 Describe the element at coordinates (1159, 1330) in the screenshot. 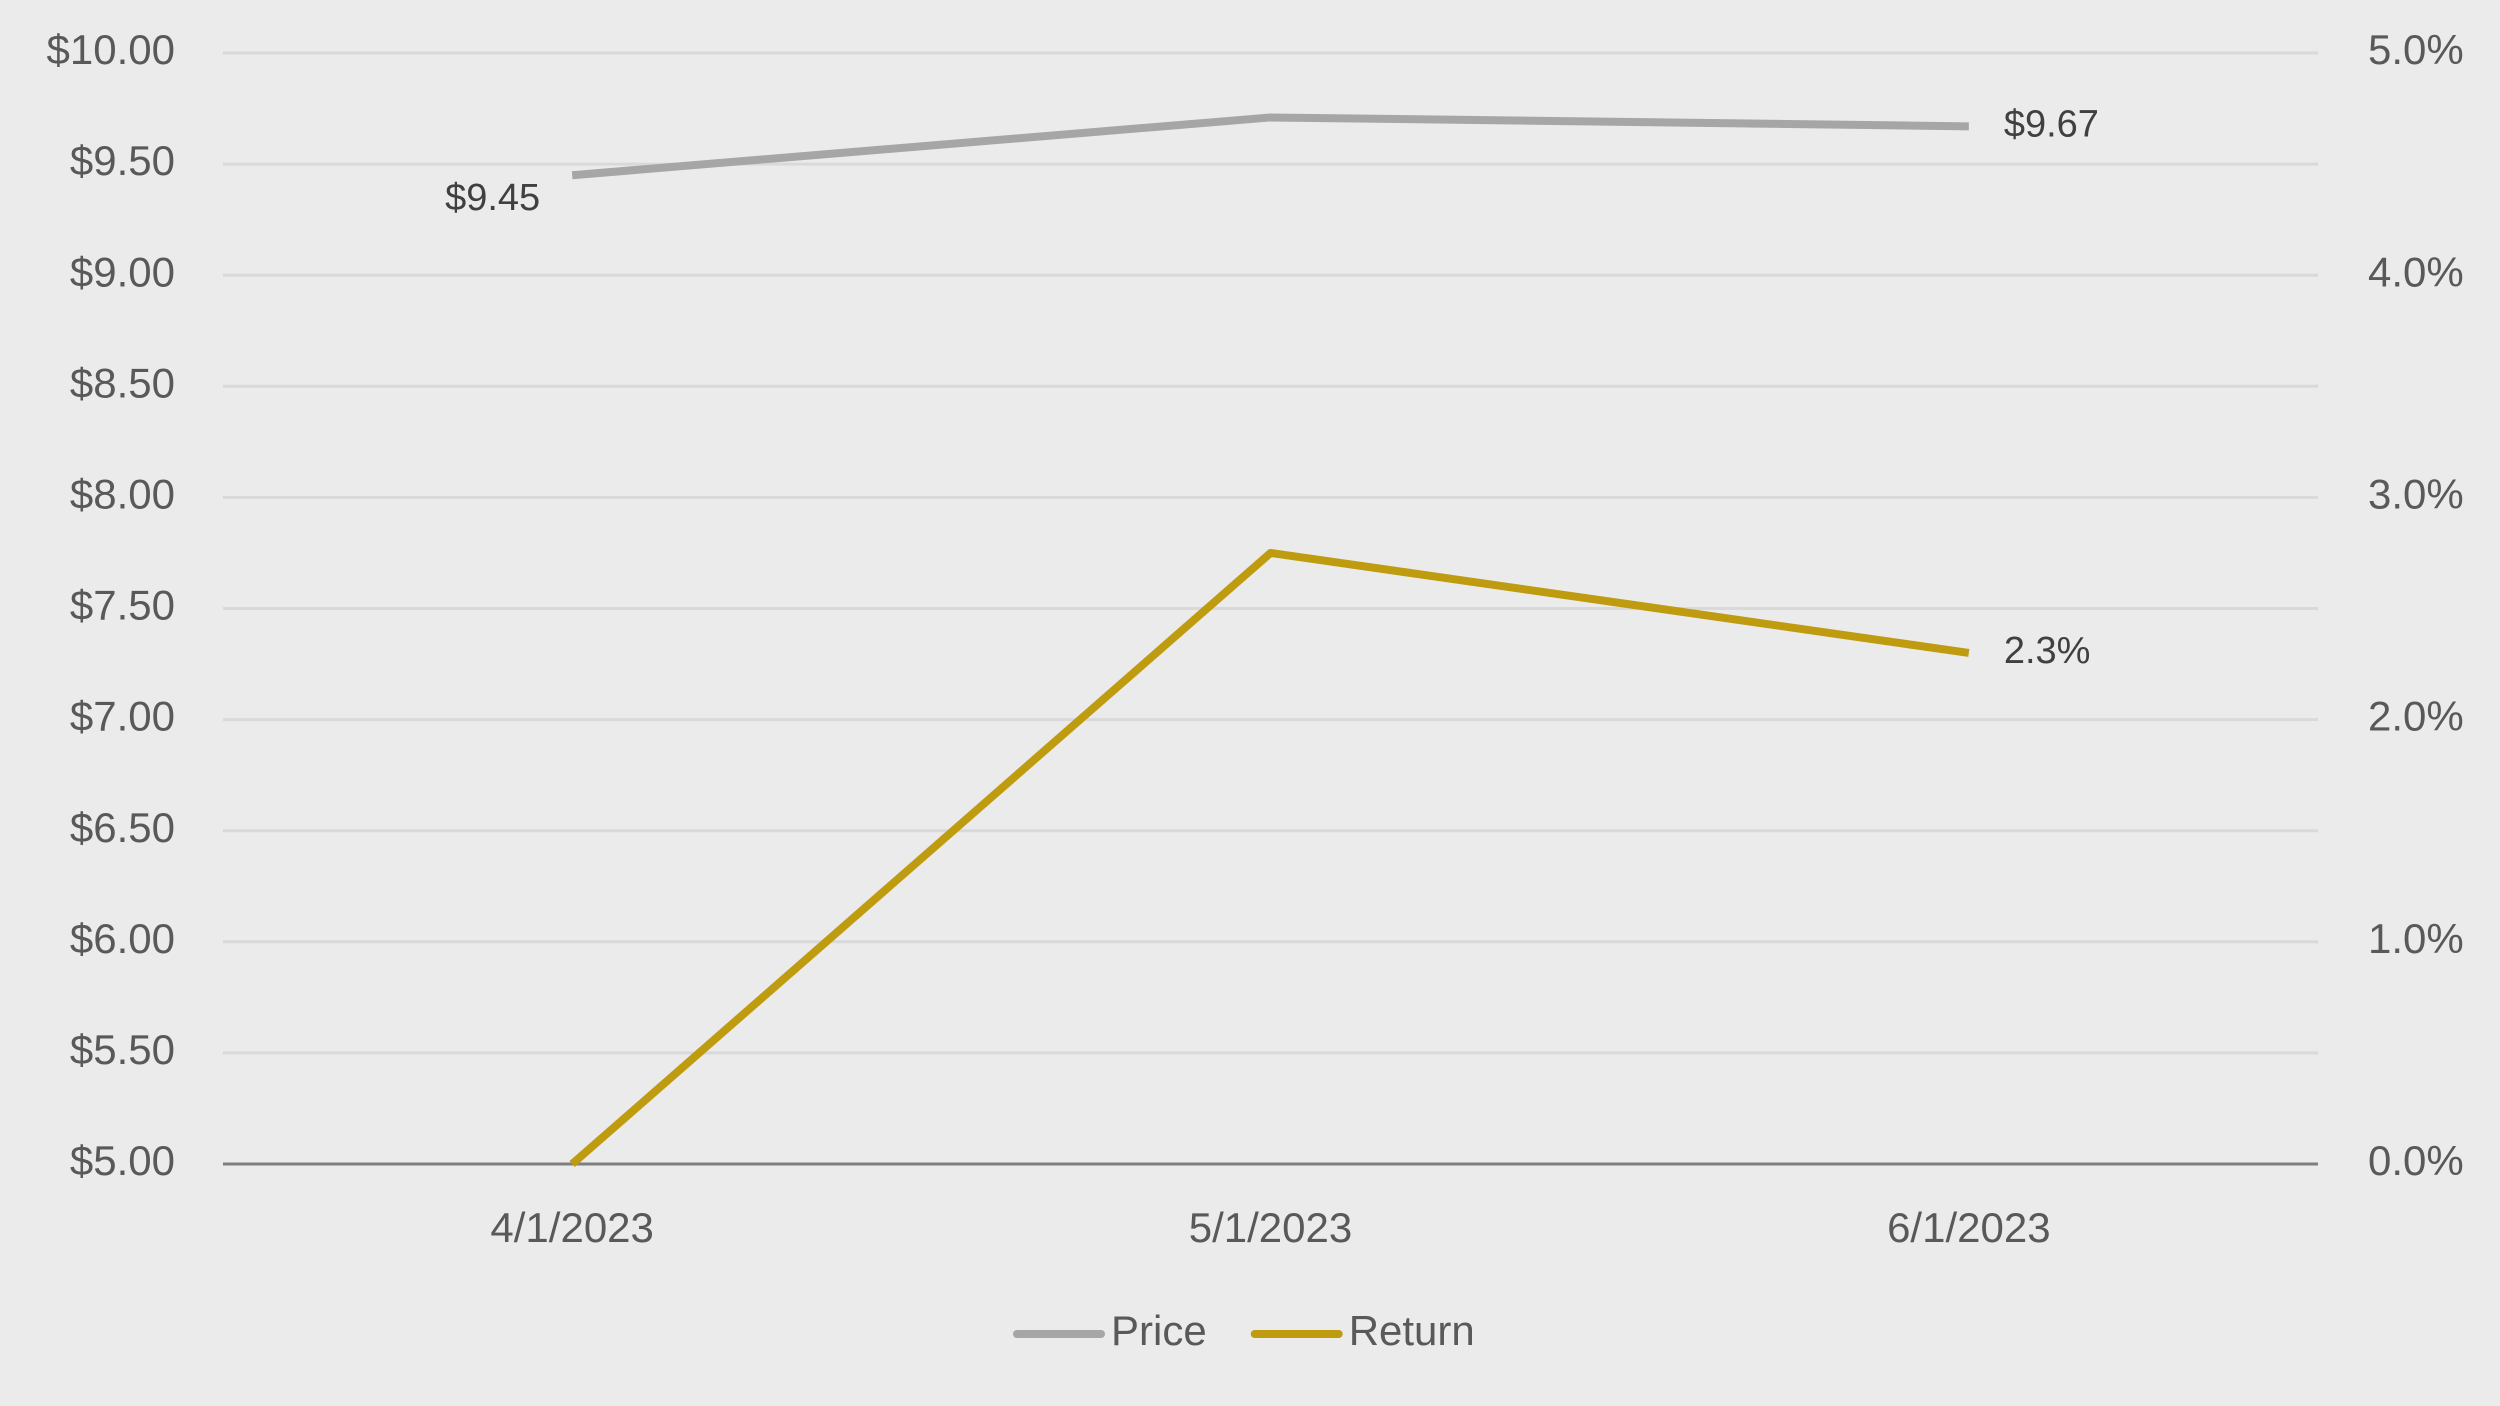

I see `legend-label: Price` at that location.